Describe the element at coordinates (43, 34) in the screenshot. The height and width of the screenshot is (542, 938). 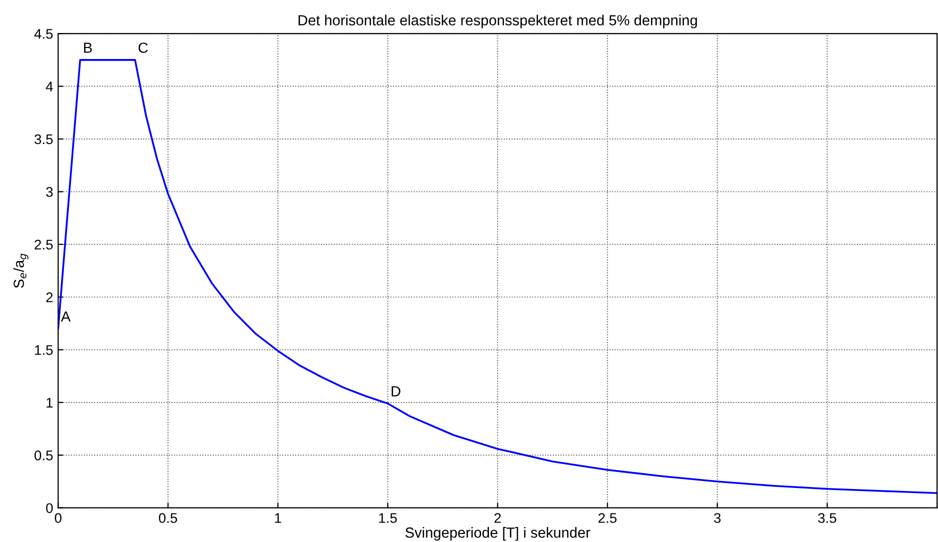
I see `y-tick-label: 4.5` at that location.